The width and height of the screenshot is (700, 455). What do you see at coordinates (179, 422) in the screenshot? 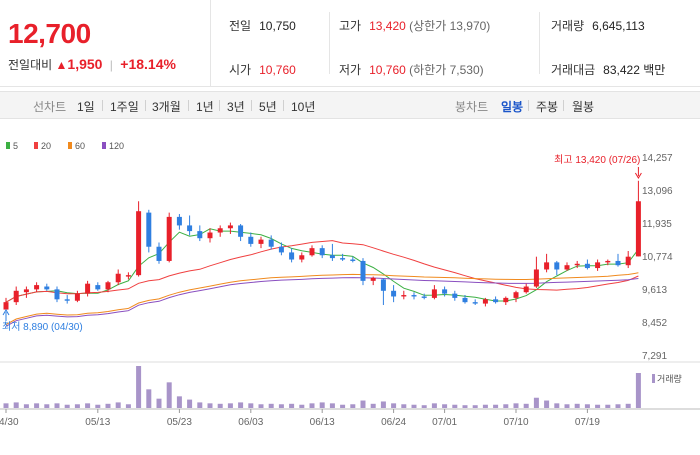
I see `x-tick-label: 05/23` at bounding box center [179, 422].